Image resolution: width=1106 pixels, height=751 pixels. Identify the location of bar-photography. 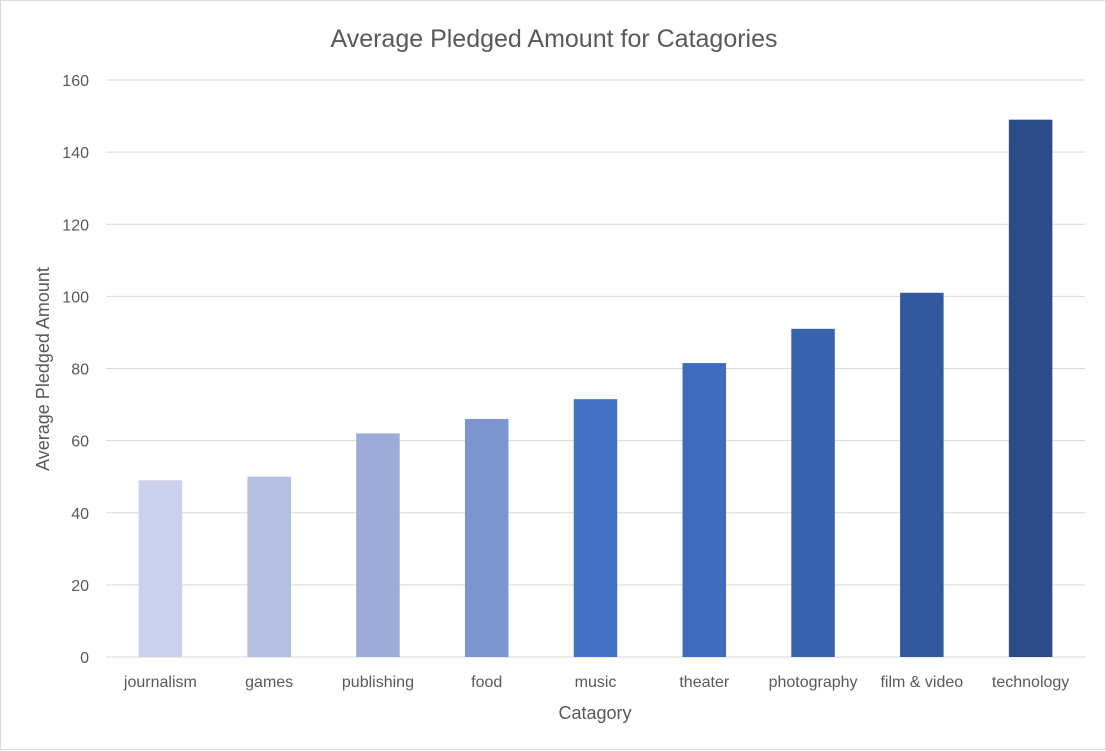
(813, 492).